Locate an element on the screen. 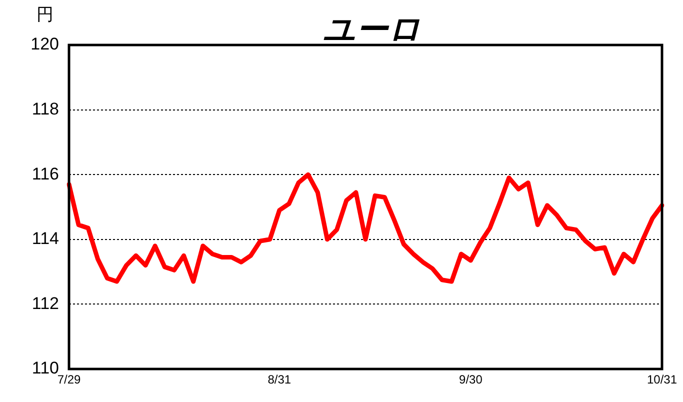 The image size is (683, 402). x-tick-label: 7/29 is located at coordinates (69, 379).